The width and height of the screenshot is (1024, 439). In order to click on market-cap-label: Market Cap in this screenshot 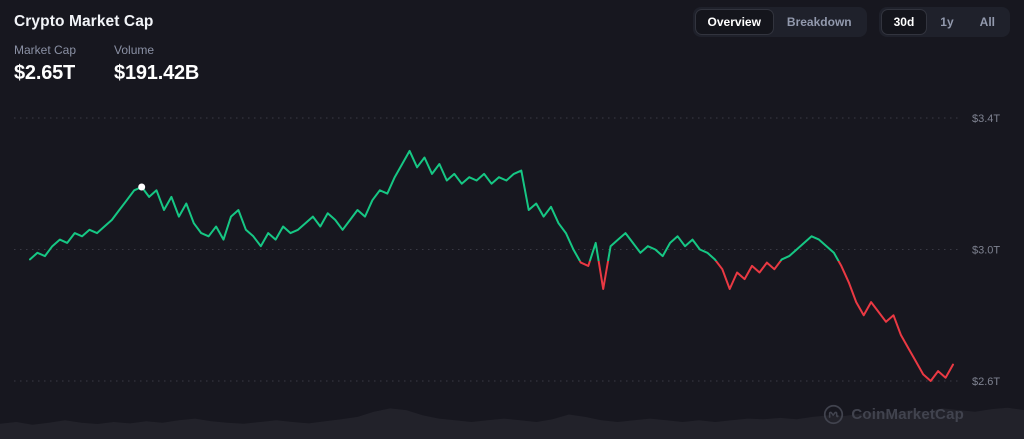, I will do `click(45, 50)`.